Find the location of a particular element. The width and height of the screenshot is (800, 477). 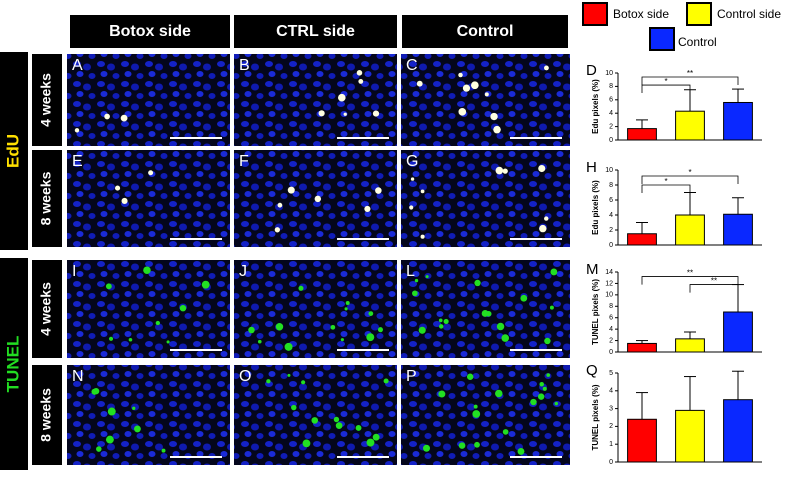

panel-letter: B is located at coordinates (244, 65).